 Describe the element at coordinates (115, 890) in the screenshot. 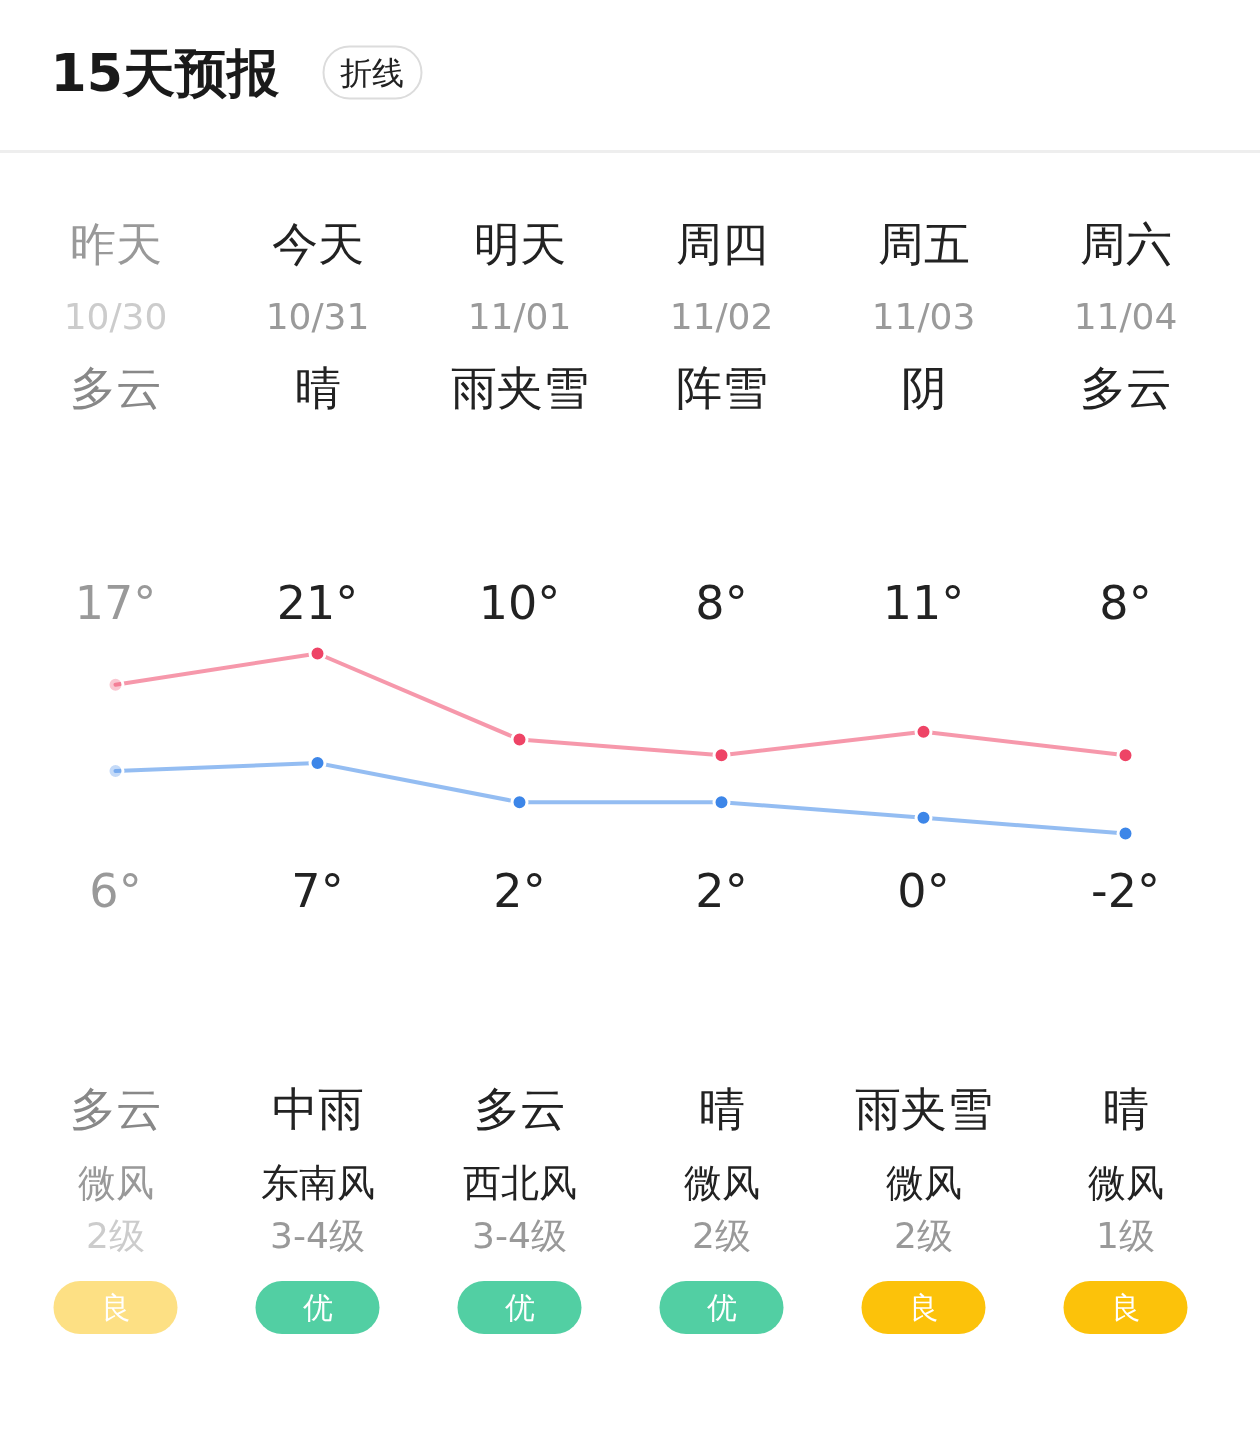

I see `data-label: 6°` at that location.